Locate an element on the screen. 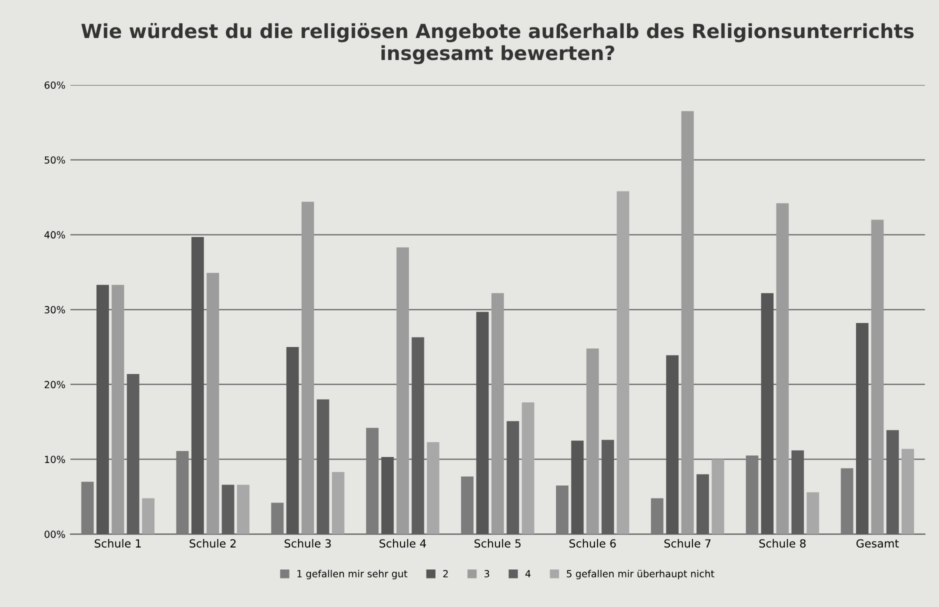 This screenshot has width=939, height=607. y-tick-label: 20% is located at coordinates (55, 384).